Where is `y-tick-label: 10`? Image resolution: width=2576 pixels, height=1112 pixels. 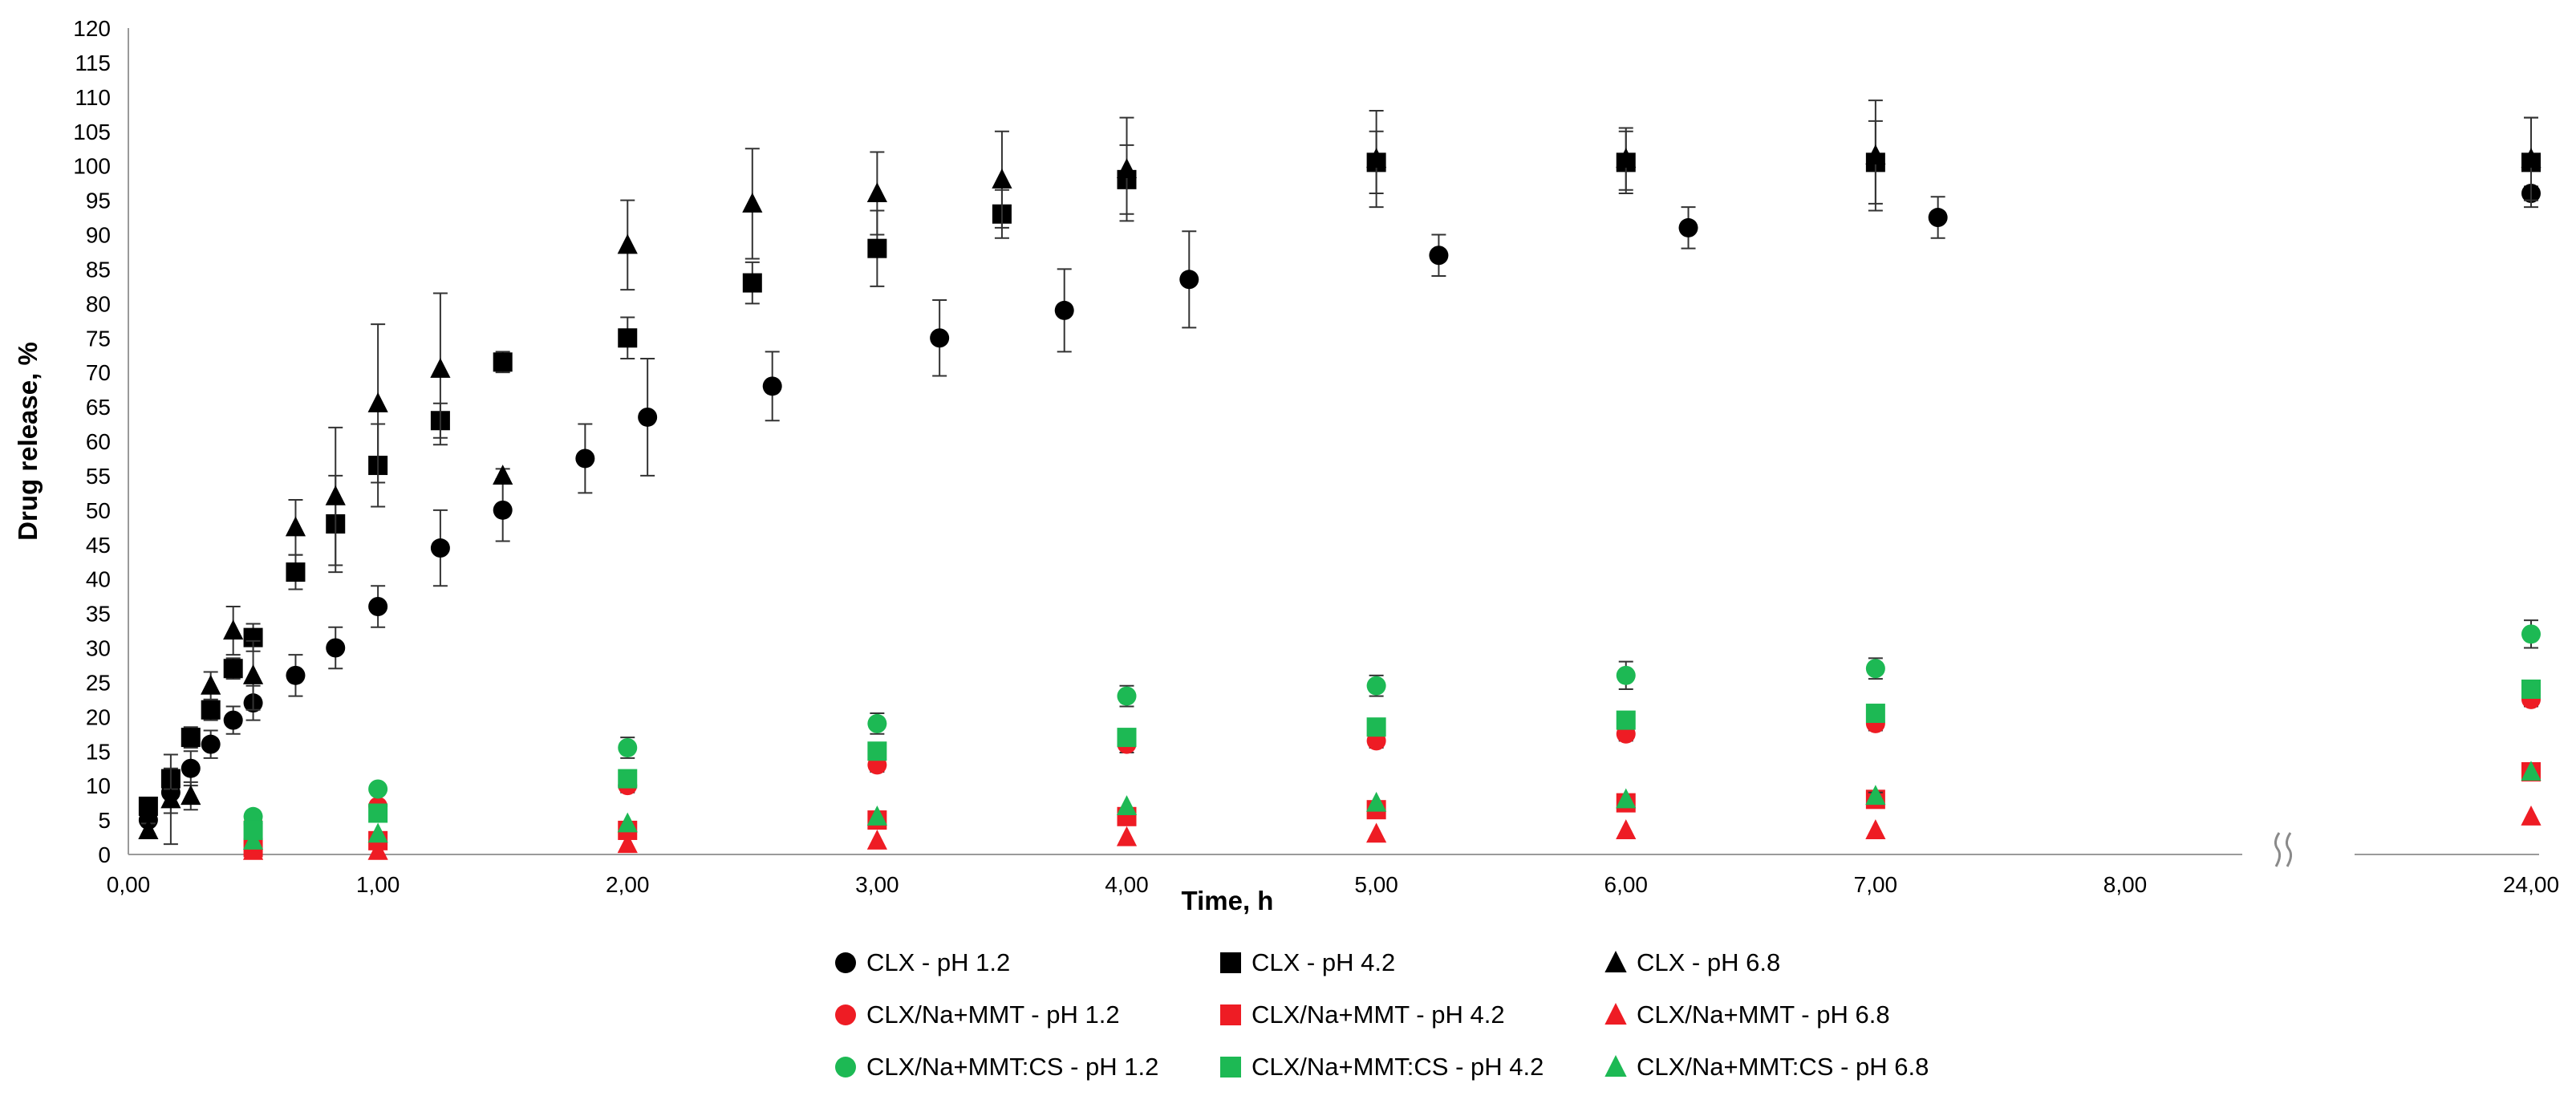 y-tick-label: 10 is located at coordinates (98, 785).